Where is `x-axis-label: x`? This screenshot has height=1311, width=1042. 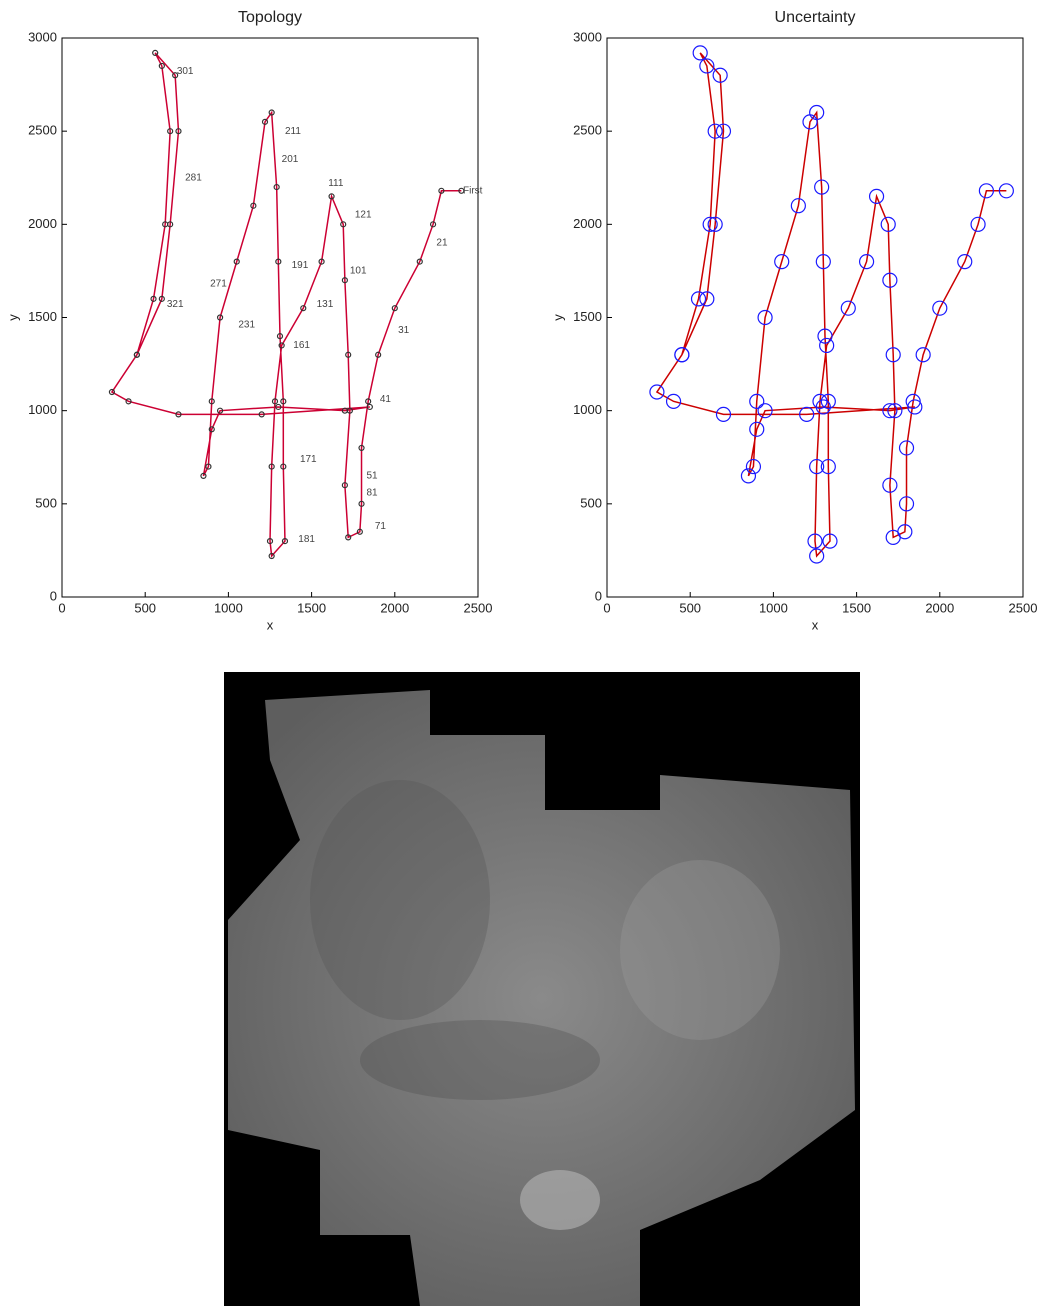
x-axis-label: x is located at coordinates (815, 624).